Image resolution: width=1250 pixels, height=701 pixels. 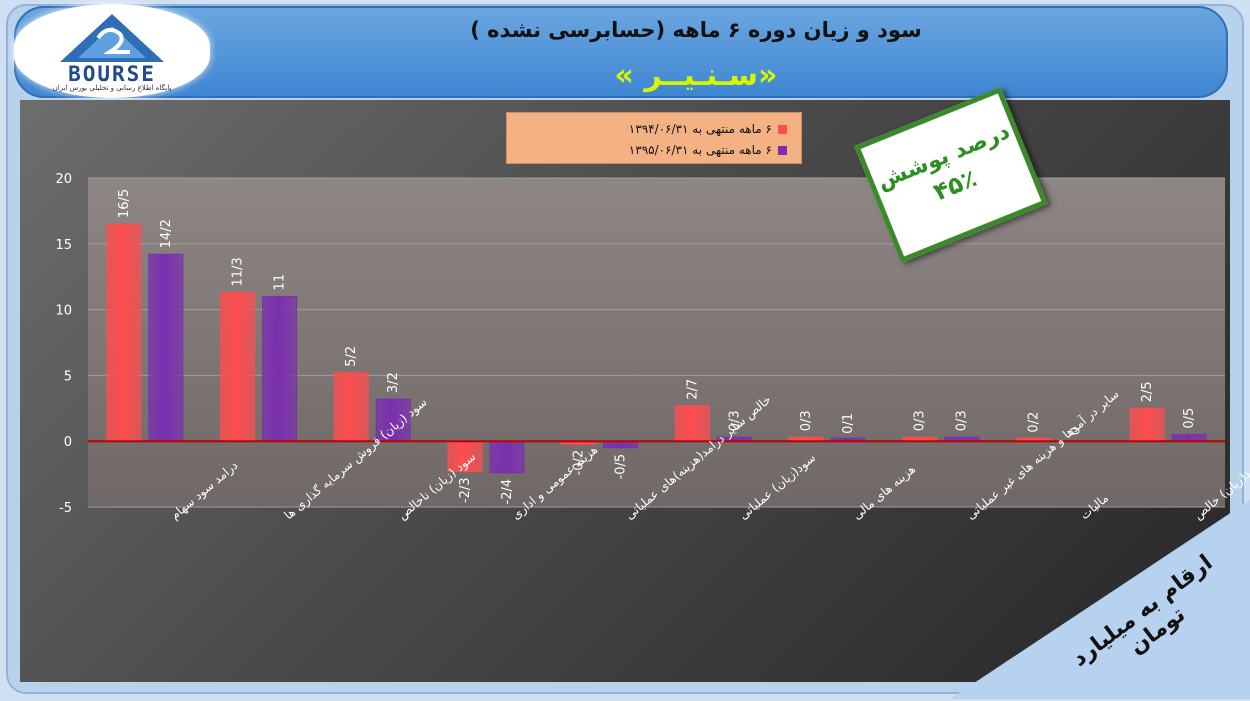 What do you see at coordinates (1033, 422) in the screenshot?
I see `data-label-series-1: 0/2` at bounding box center [1033, 422].